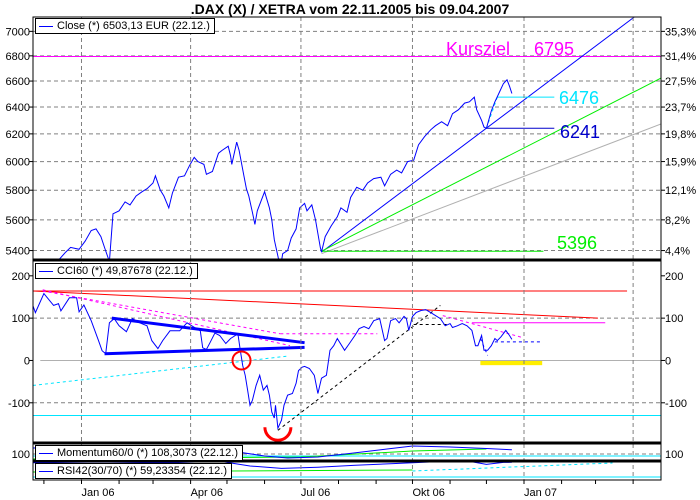  I want to click on momentum-tick-label-left: 100, so click(21, 455).